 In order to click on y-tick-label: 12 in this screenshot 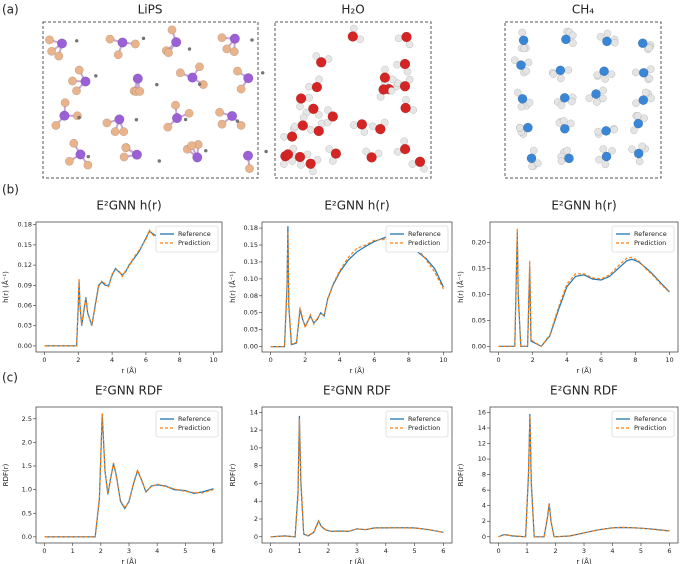, I will do `click(482, 444)`.